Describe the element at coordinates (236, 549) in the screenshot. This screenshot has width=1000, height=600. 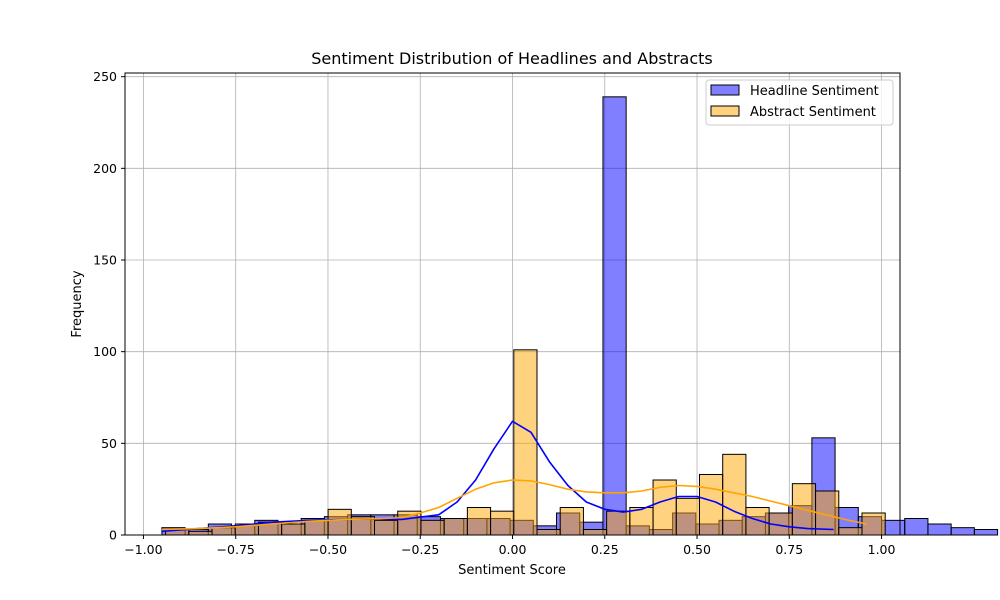
I see `x-tick-label-1: −0.75` at that location.